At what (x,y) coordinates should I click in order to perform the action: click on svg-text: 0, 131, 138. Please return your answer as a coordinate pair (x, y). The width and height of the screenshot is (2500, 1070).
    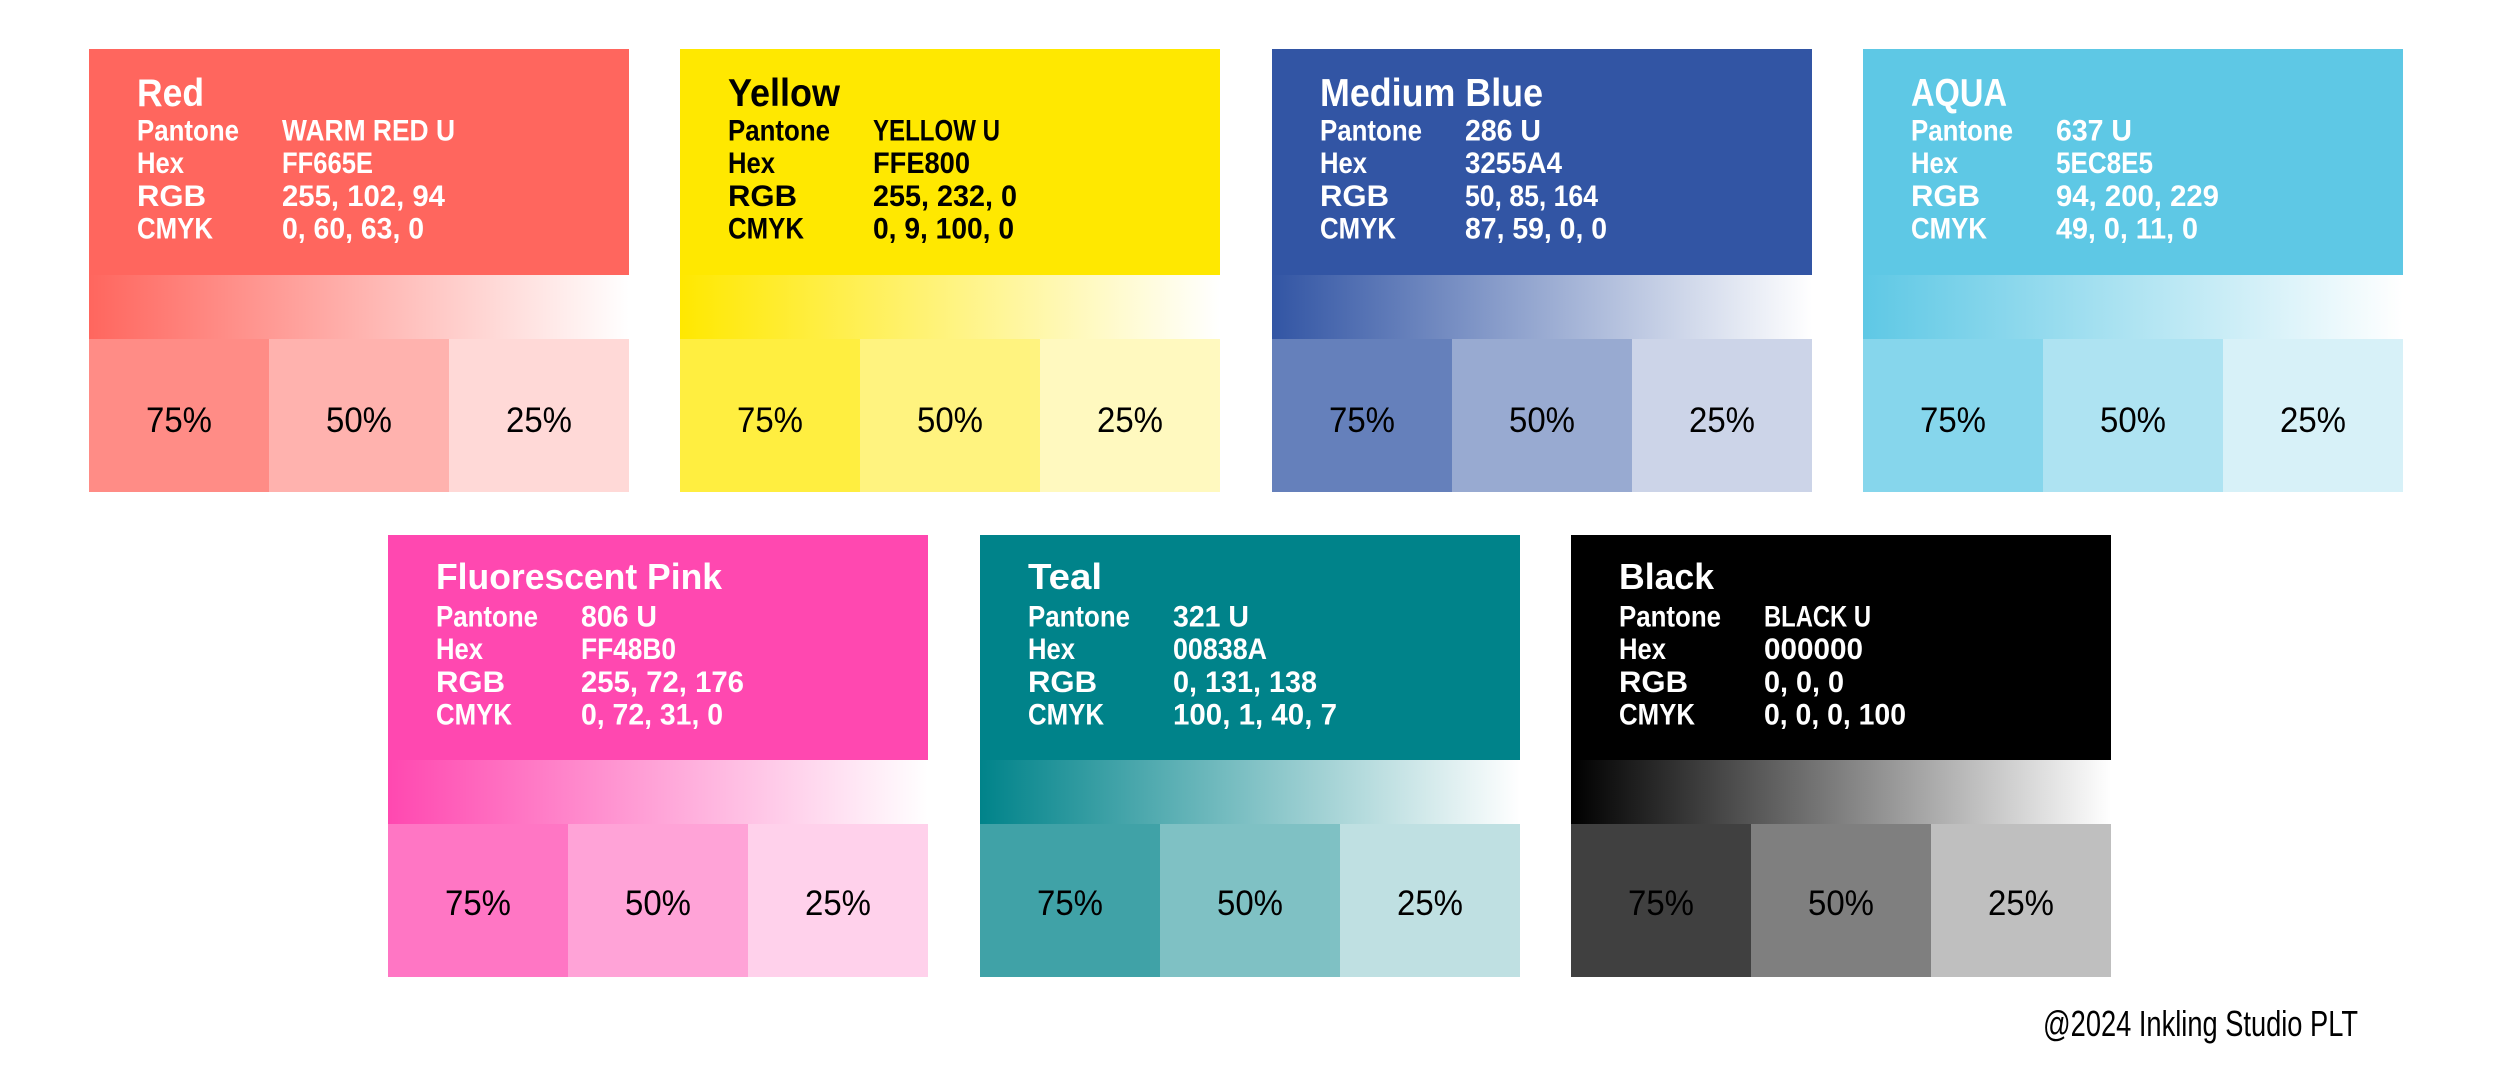
    Looking at the image, I should click on (1245, 682).